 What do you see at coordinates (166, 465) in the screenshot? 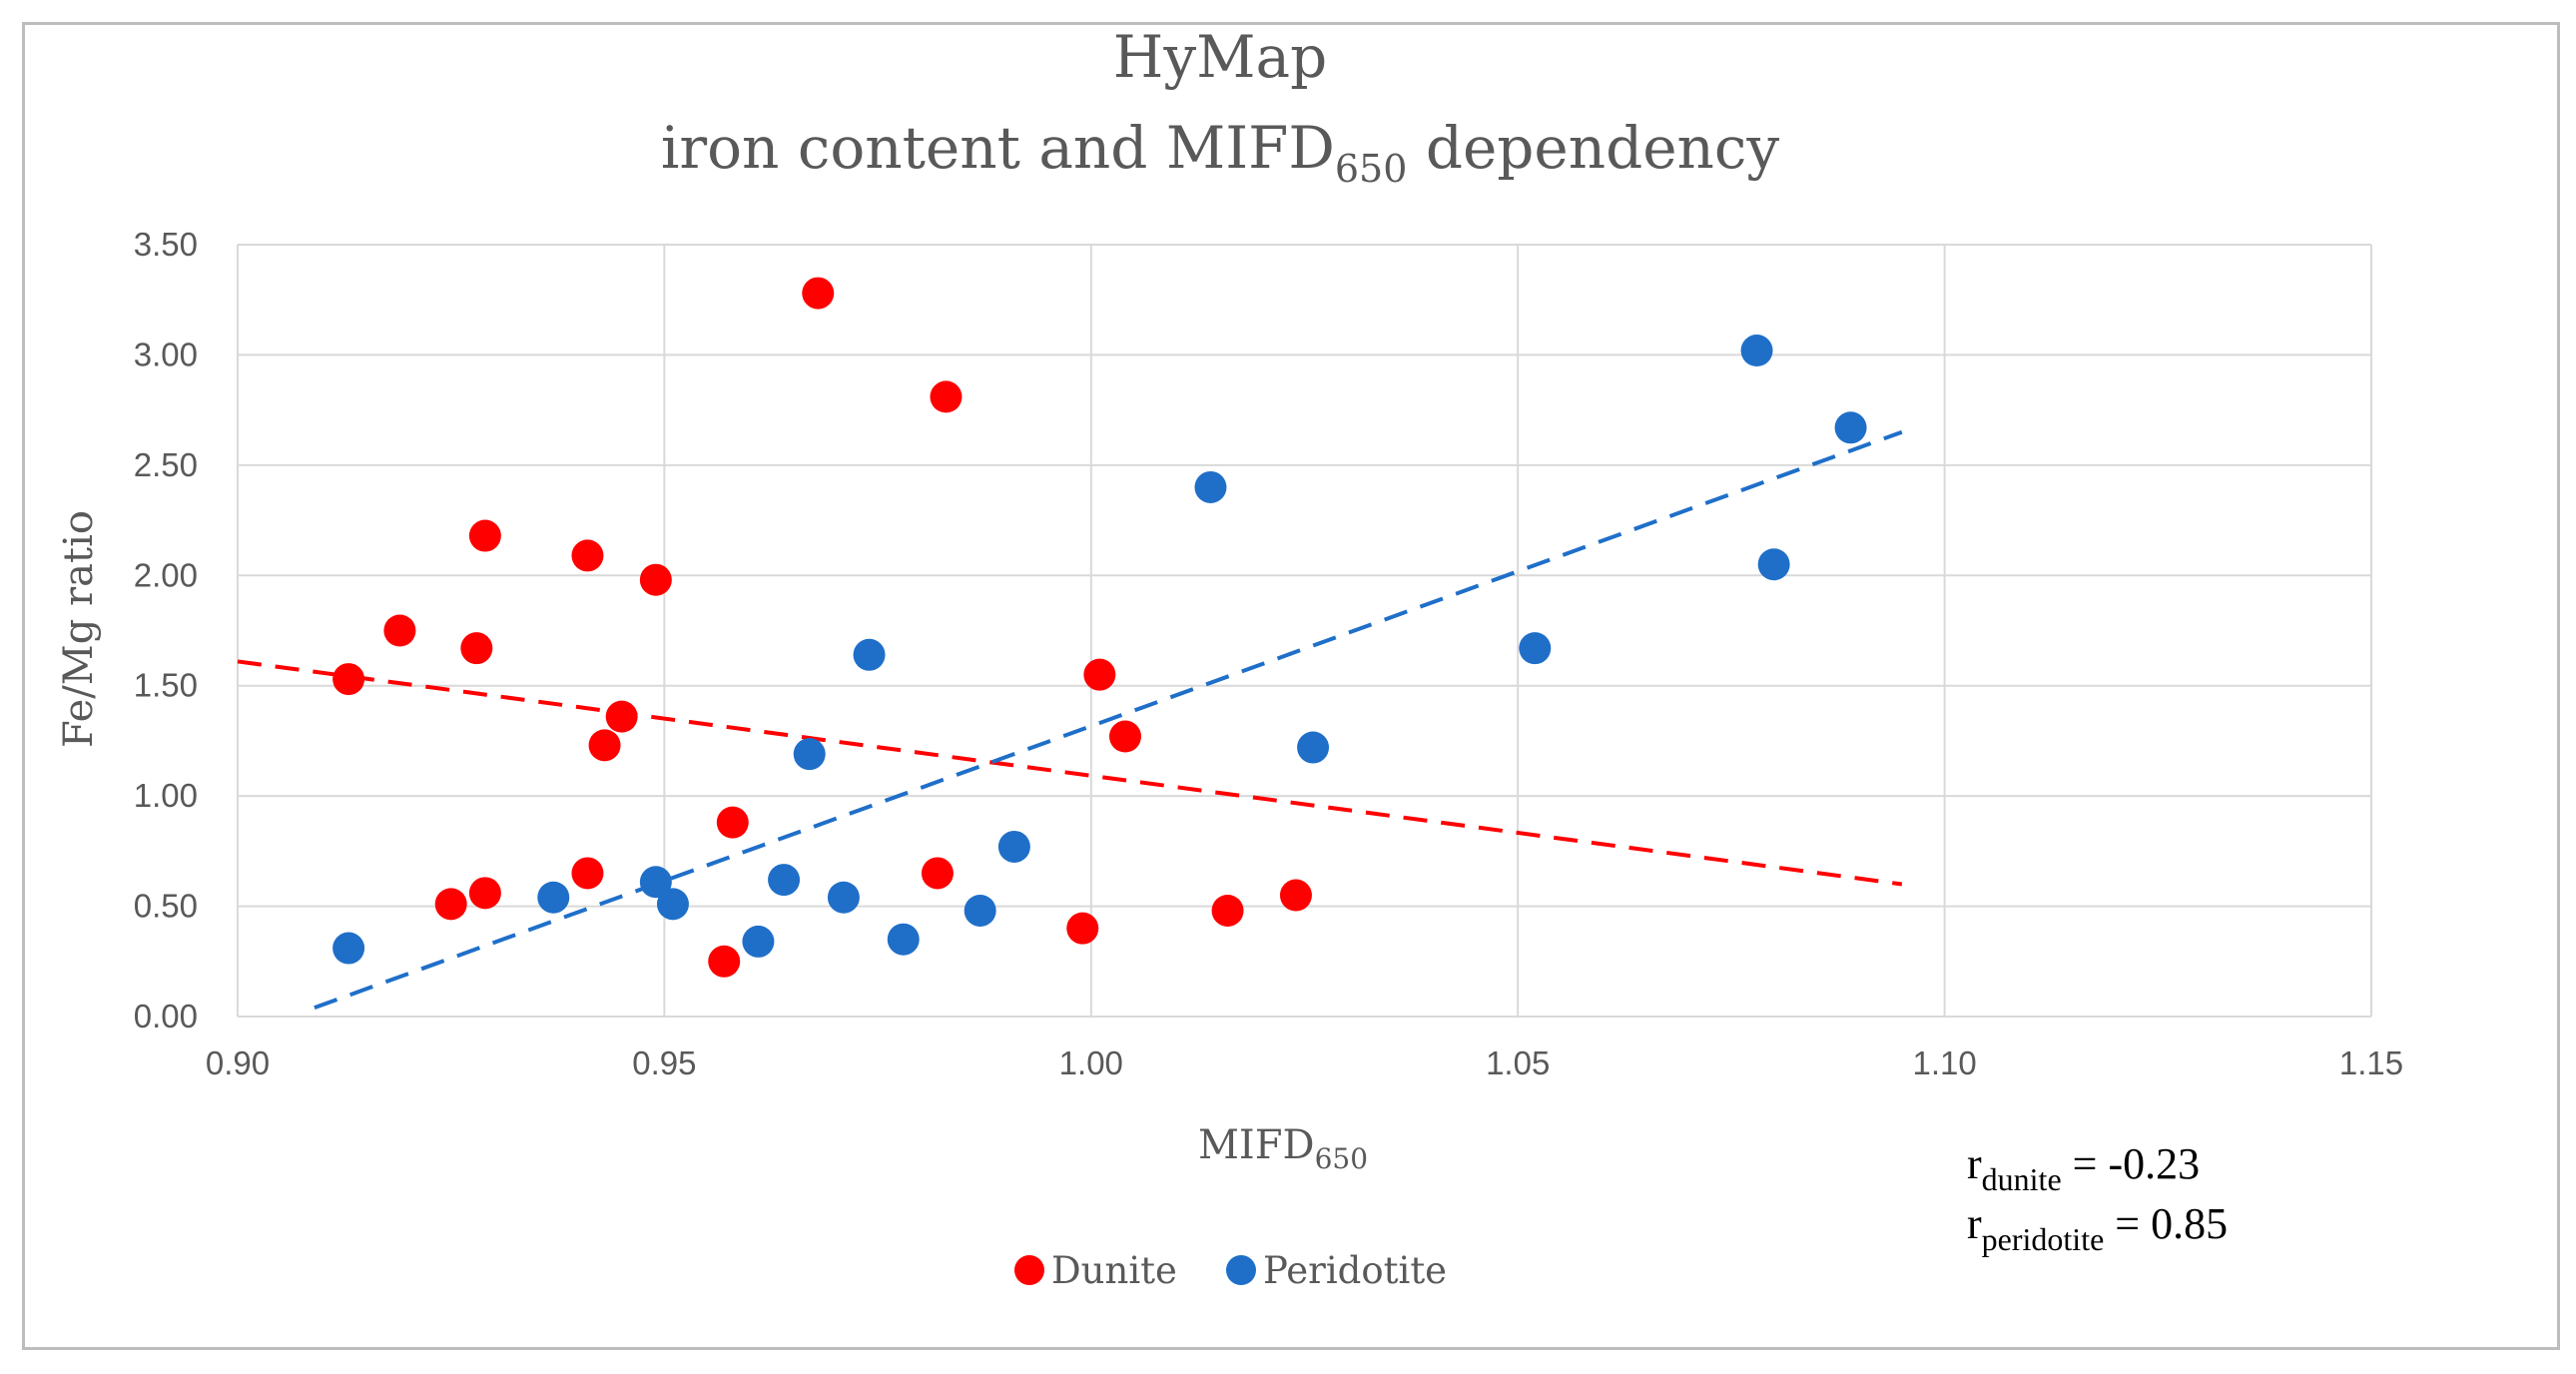
I see `y-tick-label: 2.50` at bounding box center [166, 465].